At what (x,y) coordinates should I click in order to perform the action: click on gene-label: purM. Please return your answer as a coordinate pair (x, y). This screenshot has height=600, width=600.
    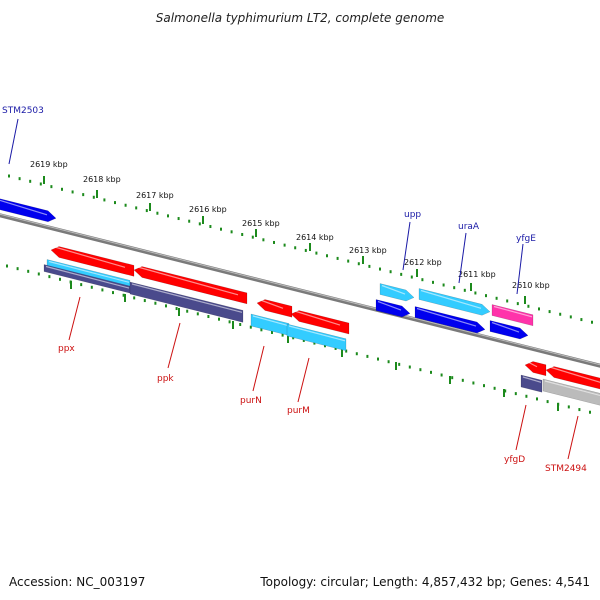
    Looking at the image, I should click on (298, 411).